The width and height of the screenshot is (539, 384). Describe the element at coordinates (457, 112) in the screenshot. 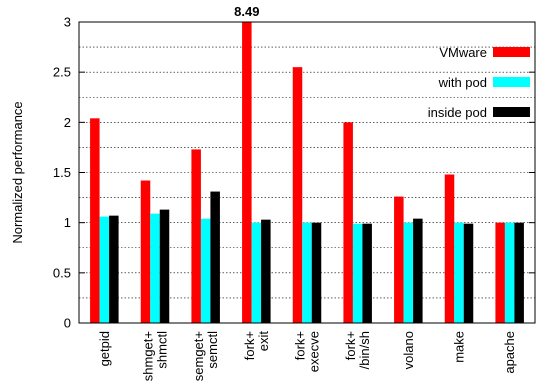

I see `legend-label: inside pod` at that location.